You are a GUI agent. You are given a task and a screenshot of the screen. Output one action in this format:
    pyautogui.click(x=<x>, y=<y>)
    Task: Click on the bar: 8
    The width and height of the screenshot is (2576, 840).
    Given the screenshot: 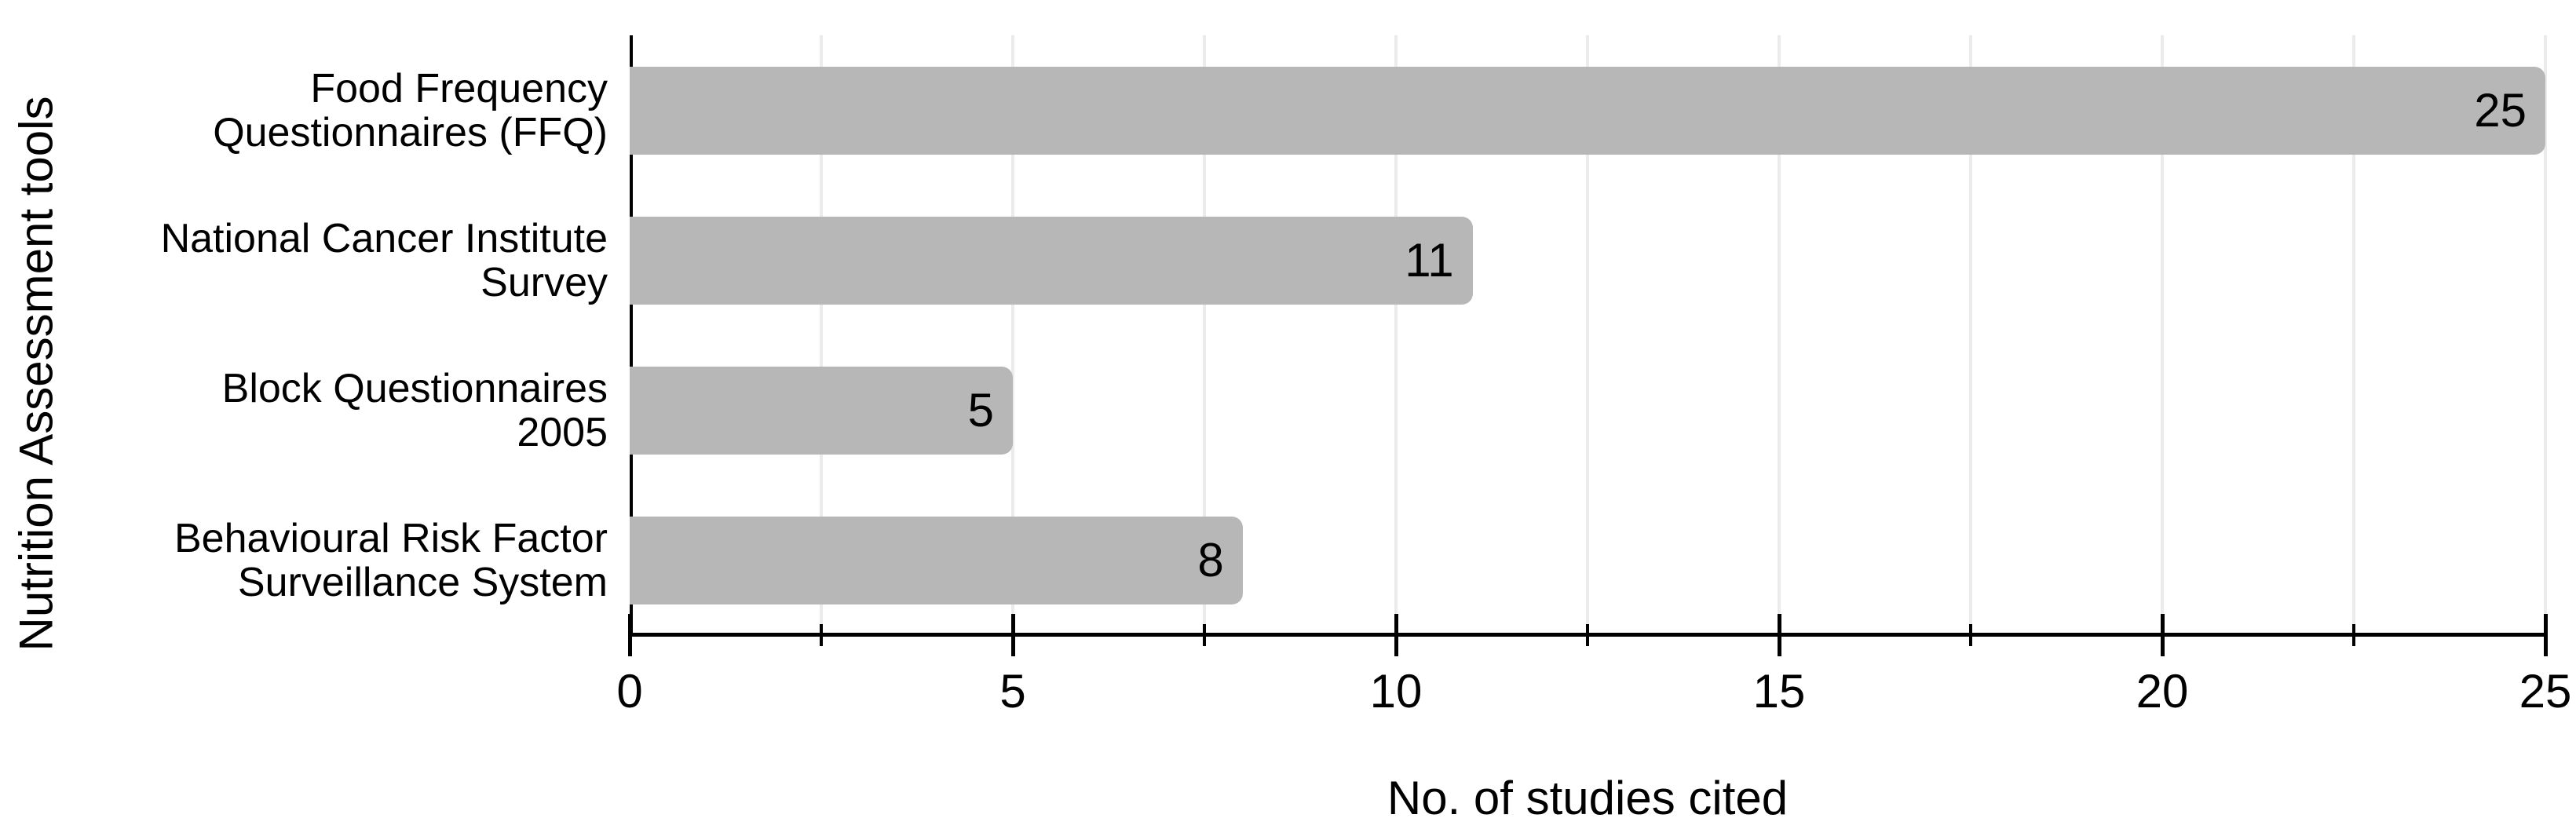 What is the action you would take?
    pyautogui.click(x=936, y=561)
    